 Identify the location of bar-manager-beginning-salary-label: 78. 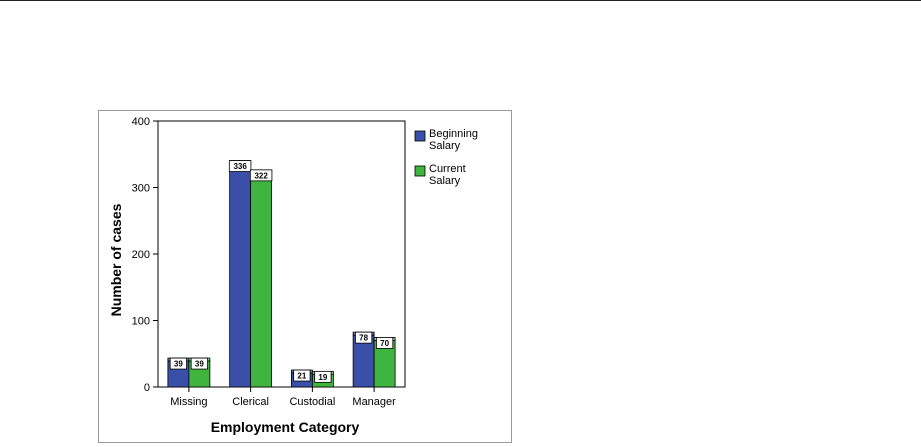
(363, 338).